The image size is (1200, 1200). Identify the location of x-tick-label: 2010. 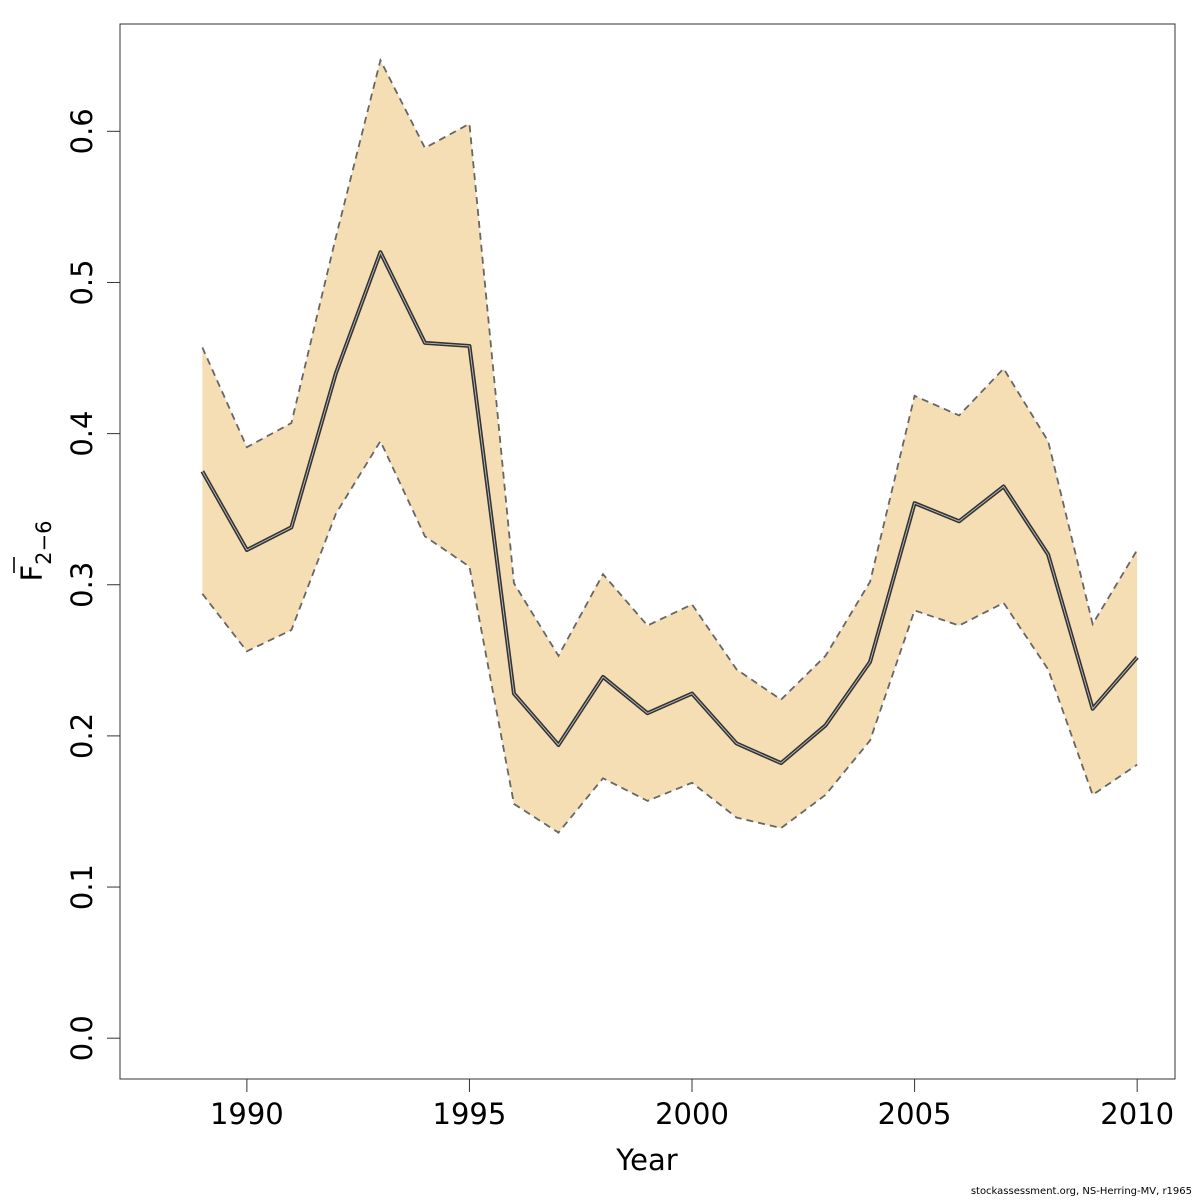
(1137, 1114).